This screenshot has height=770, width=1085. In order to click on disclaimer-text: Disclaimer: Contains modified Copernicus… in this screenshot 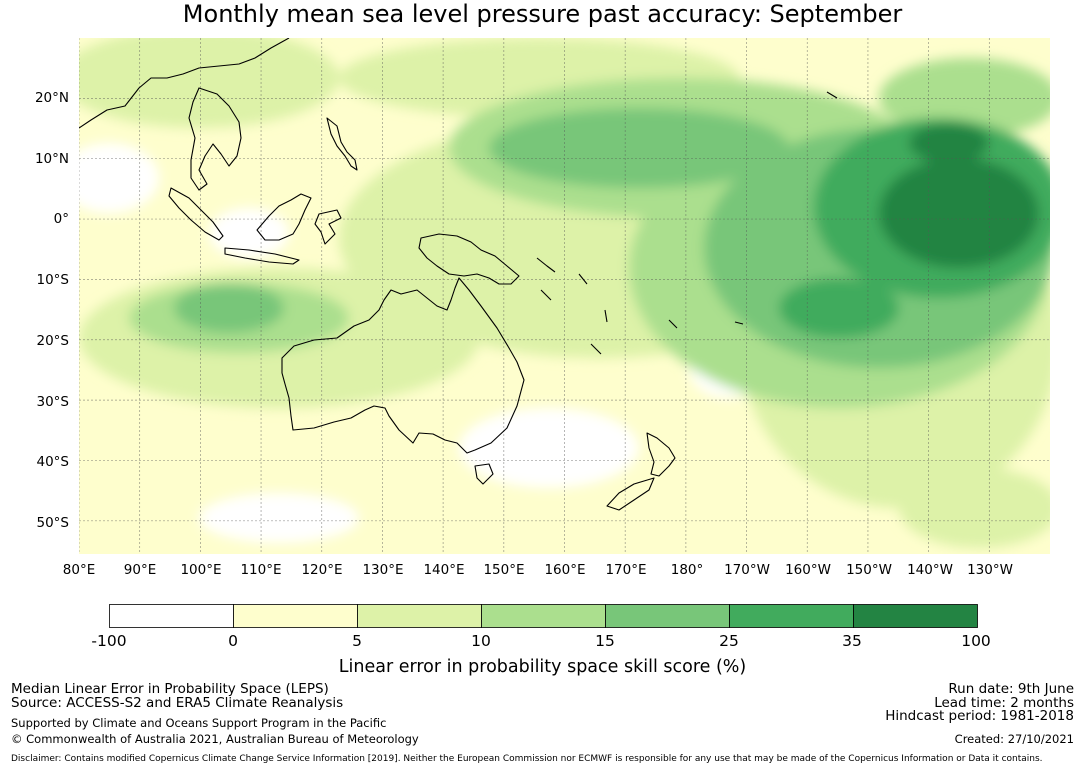, I will do `click(527, 759)`.